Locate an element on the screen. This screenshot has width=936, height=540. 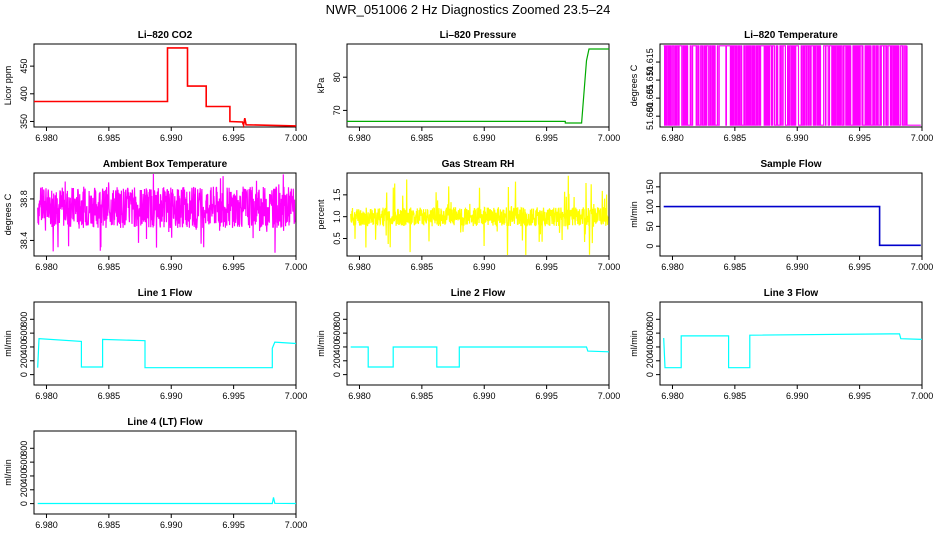
y-tick-label: 38.8 is located at coordinates (24, 199).